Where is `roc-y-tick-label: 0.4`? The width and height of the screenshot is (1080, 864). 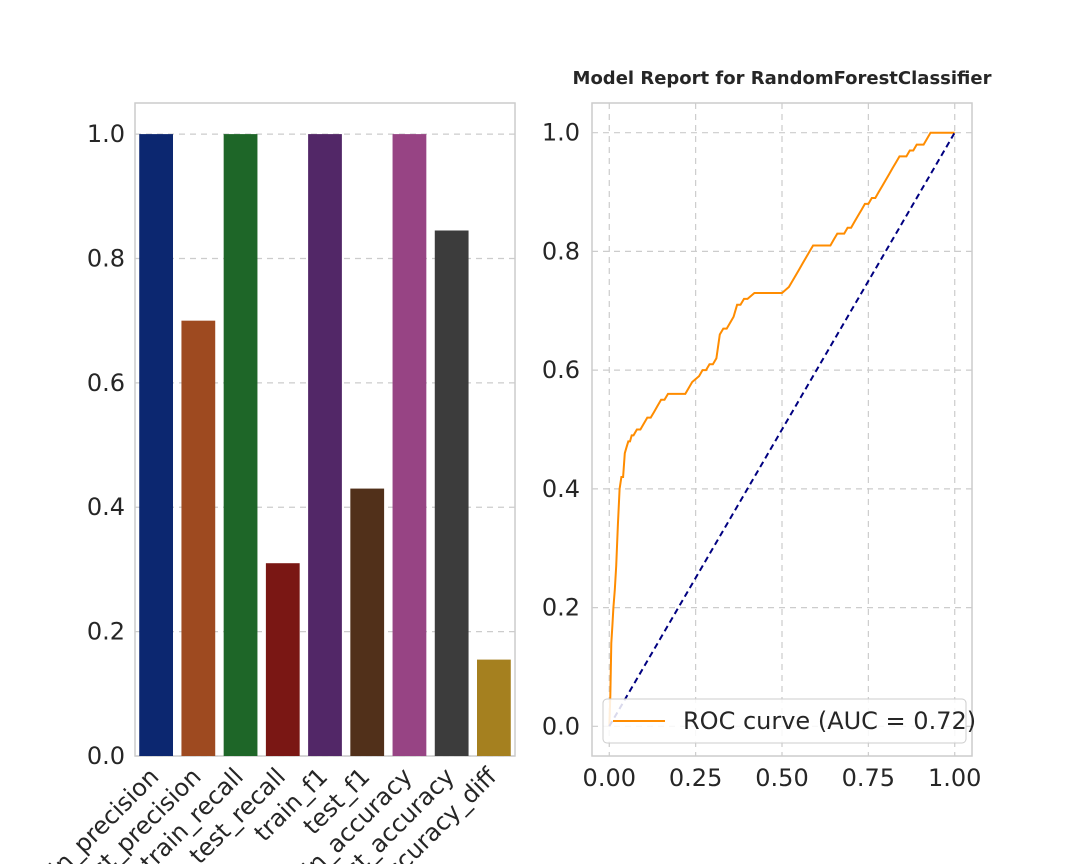 roc-y-tick-label: 0.4 is located at coordinates (561, 489).